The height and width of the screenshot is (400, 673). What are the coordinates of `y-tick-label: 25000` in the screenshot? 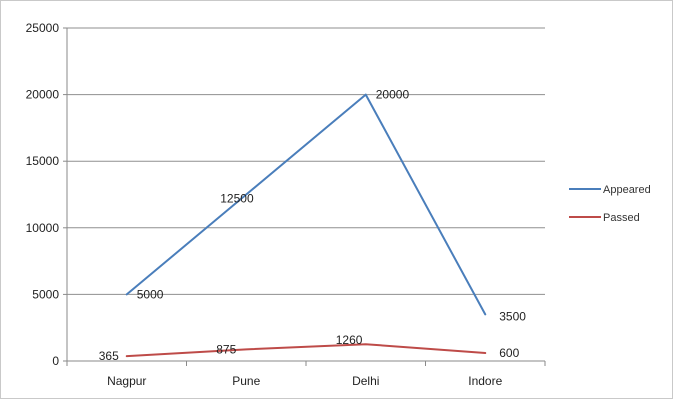 It's located at (43, 28).